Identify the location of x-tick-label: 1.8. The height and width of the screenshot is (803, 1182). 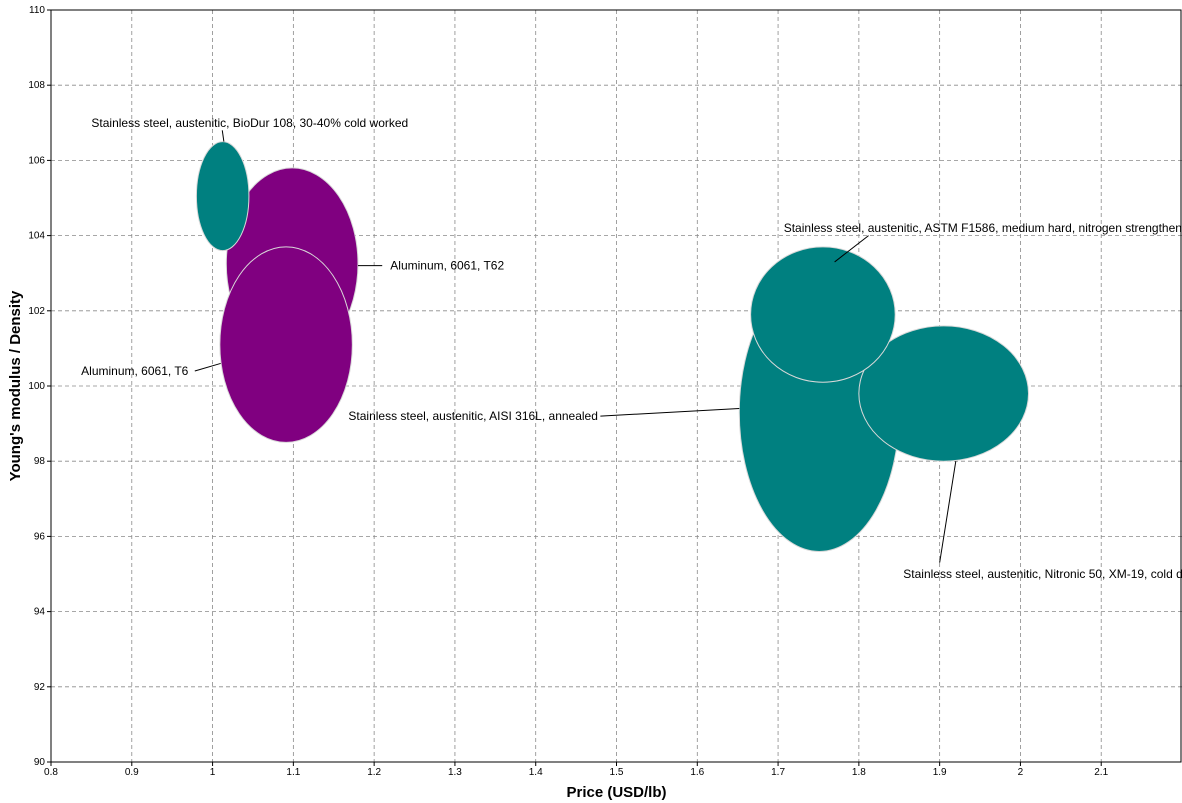
(859, 772).